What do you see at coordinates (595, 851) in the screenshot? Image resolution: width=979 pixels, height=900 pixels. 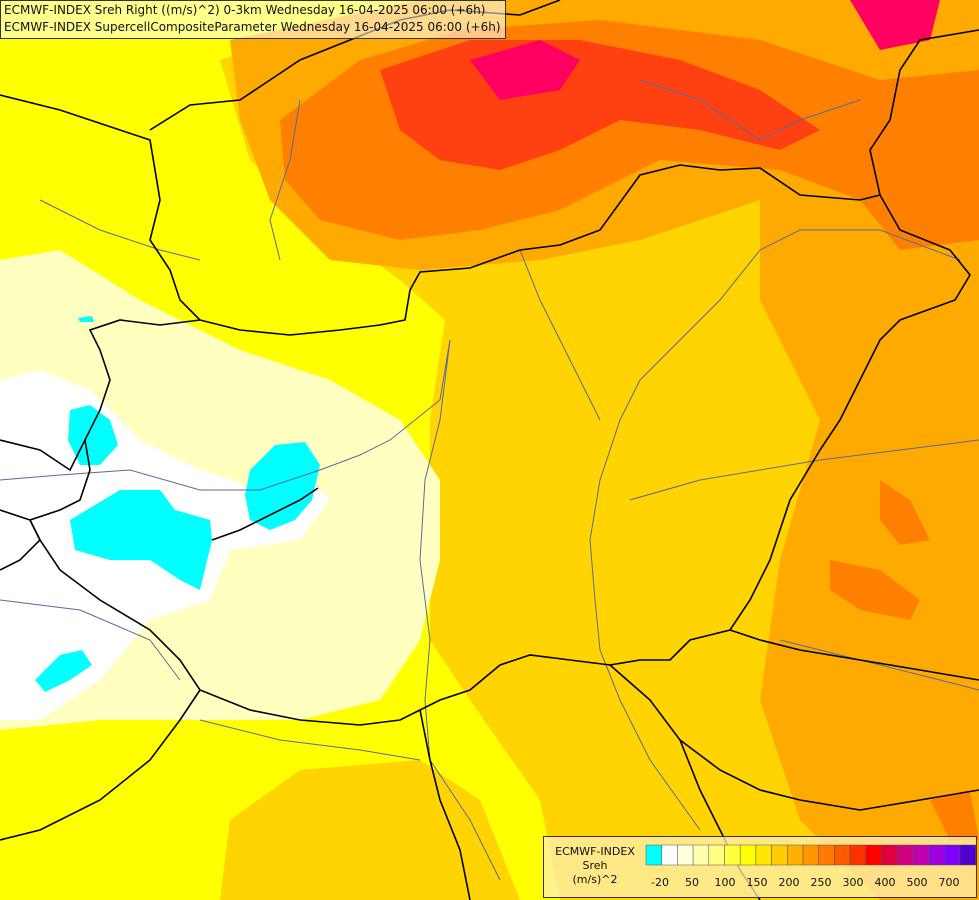 I see `legend-source: ECMWF-INDEX` at bounding box center [595, 851].